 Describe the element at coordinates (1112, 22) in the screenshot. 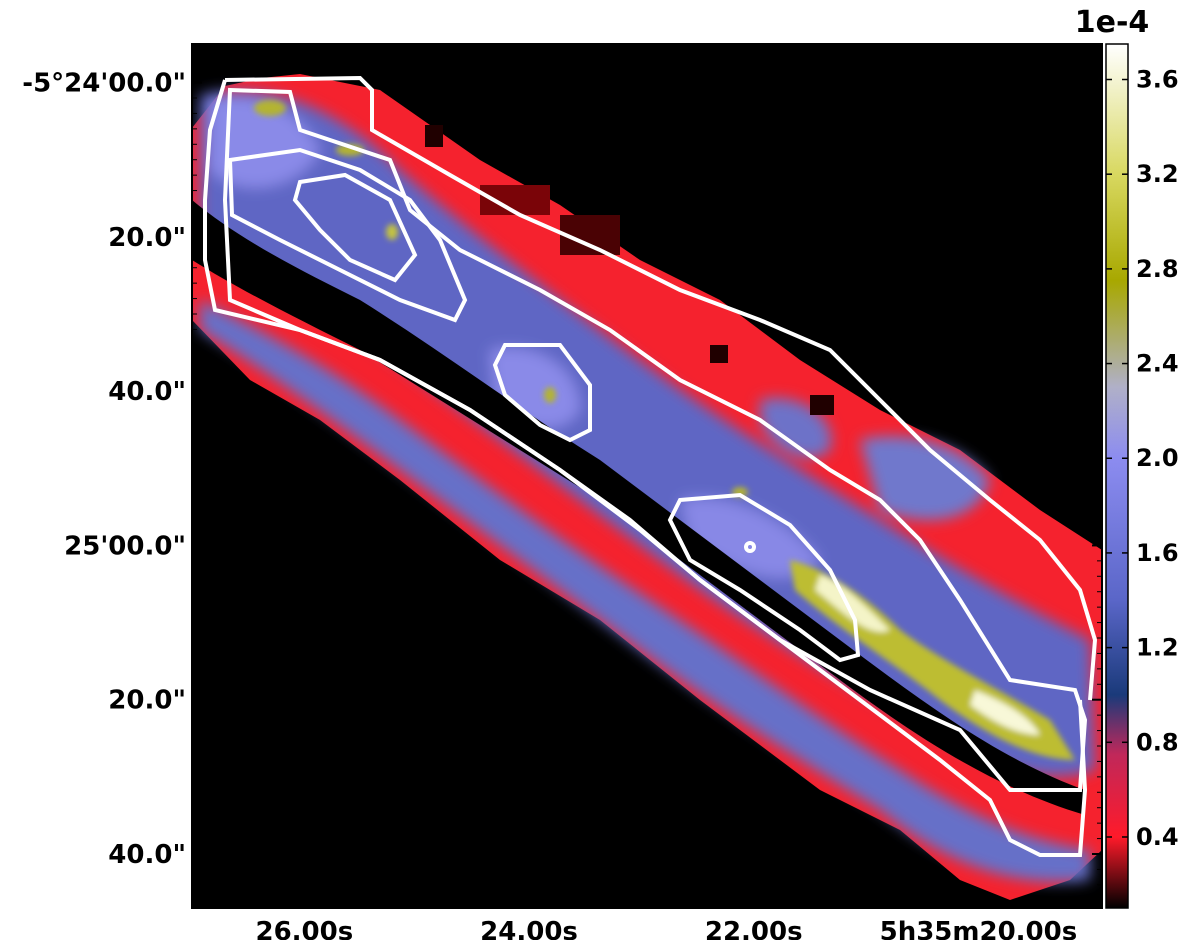

I see `colorbar-multiplier: 1e-4` at that location.